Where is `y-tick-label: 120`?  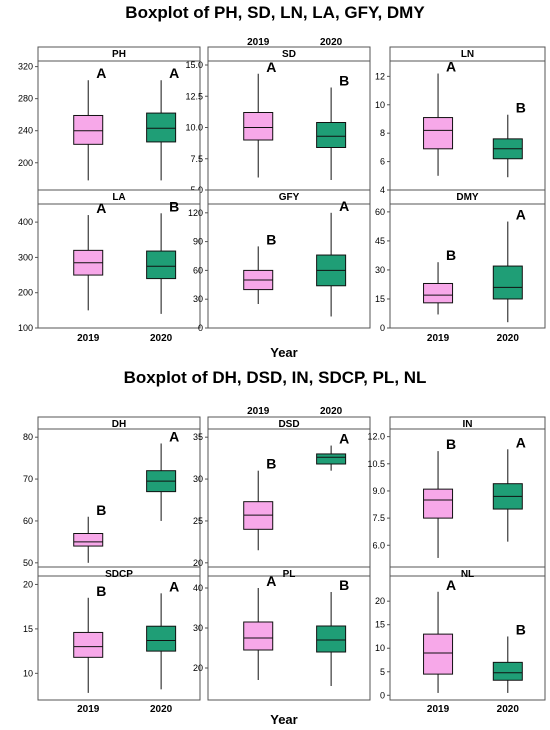 y-tick-label: 120 is located at coordinates (195, 213).